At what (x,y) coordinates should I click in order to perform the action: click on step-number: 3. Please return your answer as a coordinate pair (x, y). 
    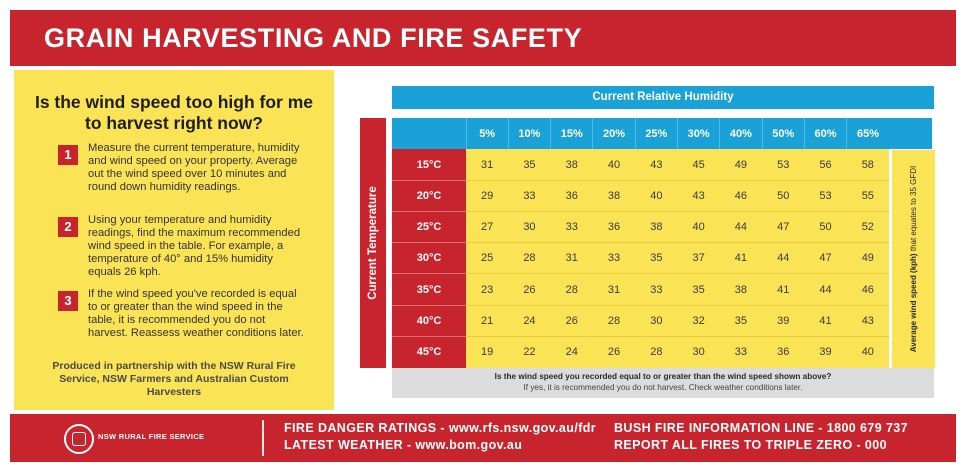
    Looking at the image, I should click on (68, 301).